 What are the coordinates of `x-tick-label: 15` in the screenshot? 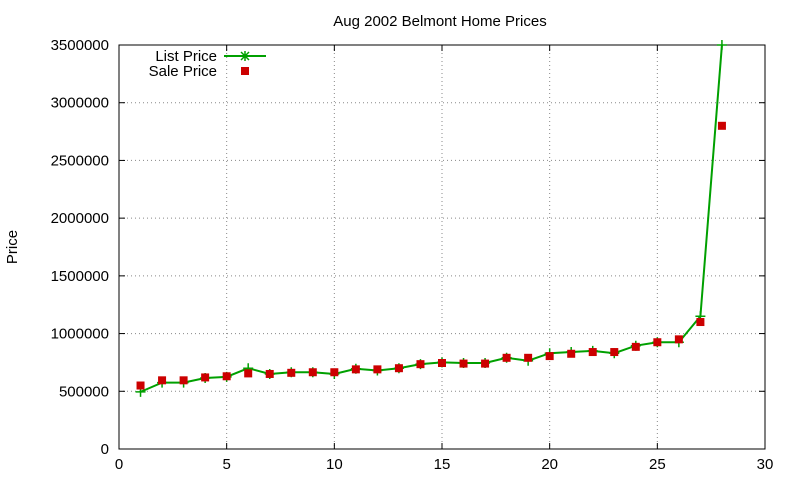 It's located at (442, 464).